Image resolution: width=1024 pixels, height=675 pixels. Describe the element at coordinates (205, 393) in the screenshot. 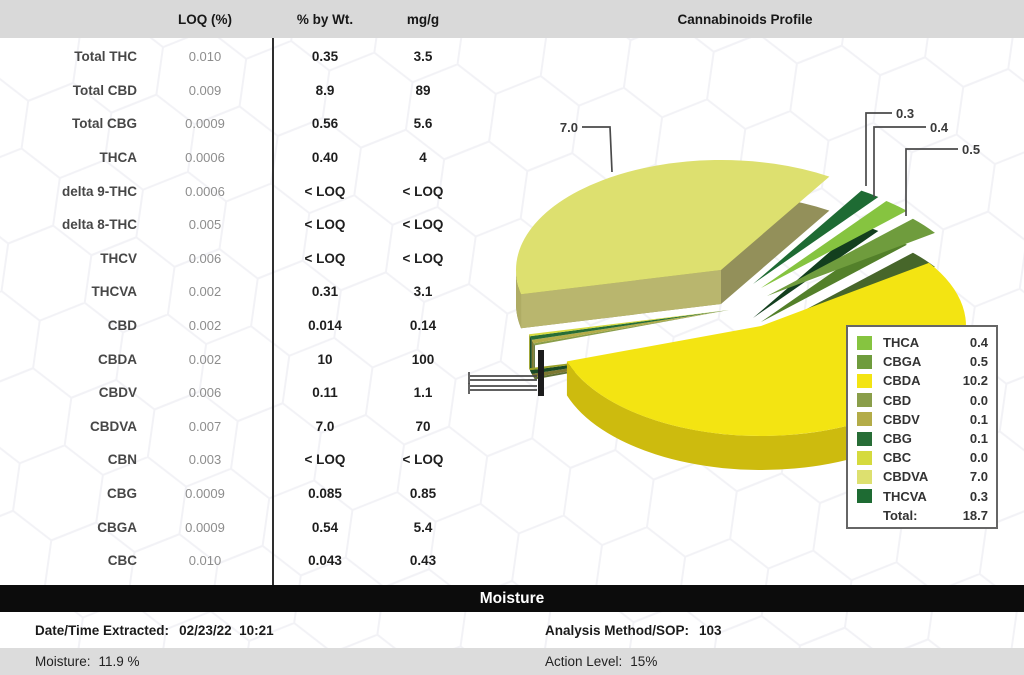

I see `cell-loq: 0.006` at that location.